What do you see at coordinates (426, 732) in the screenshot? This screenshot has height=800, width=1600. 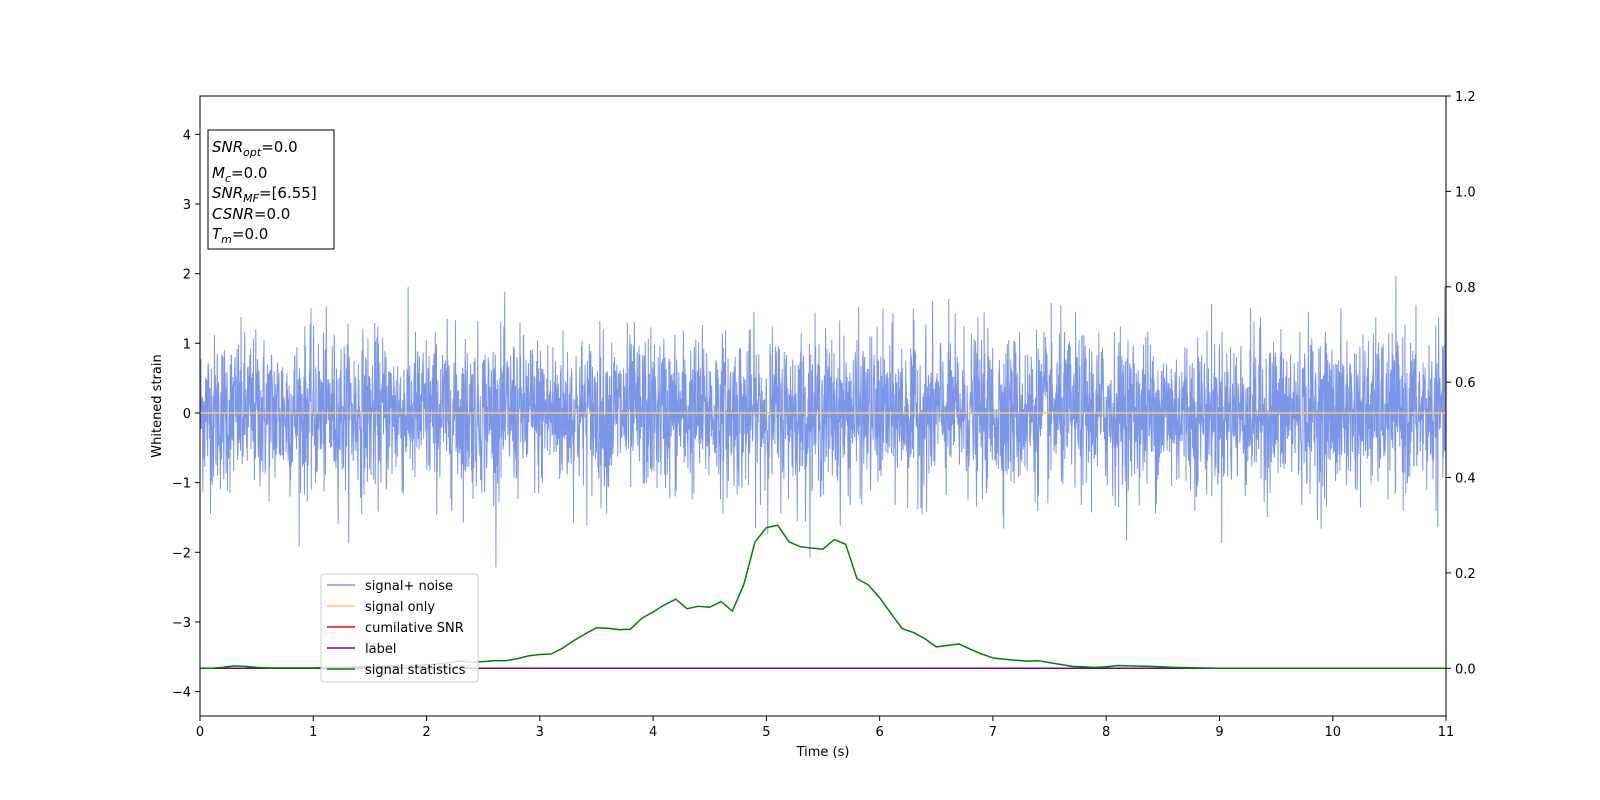 I see `x-tick-label: 2` at bounding box center [426, 732].